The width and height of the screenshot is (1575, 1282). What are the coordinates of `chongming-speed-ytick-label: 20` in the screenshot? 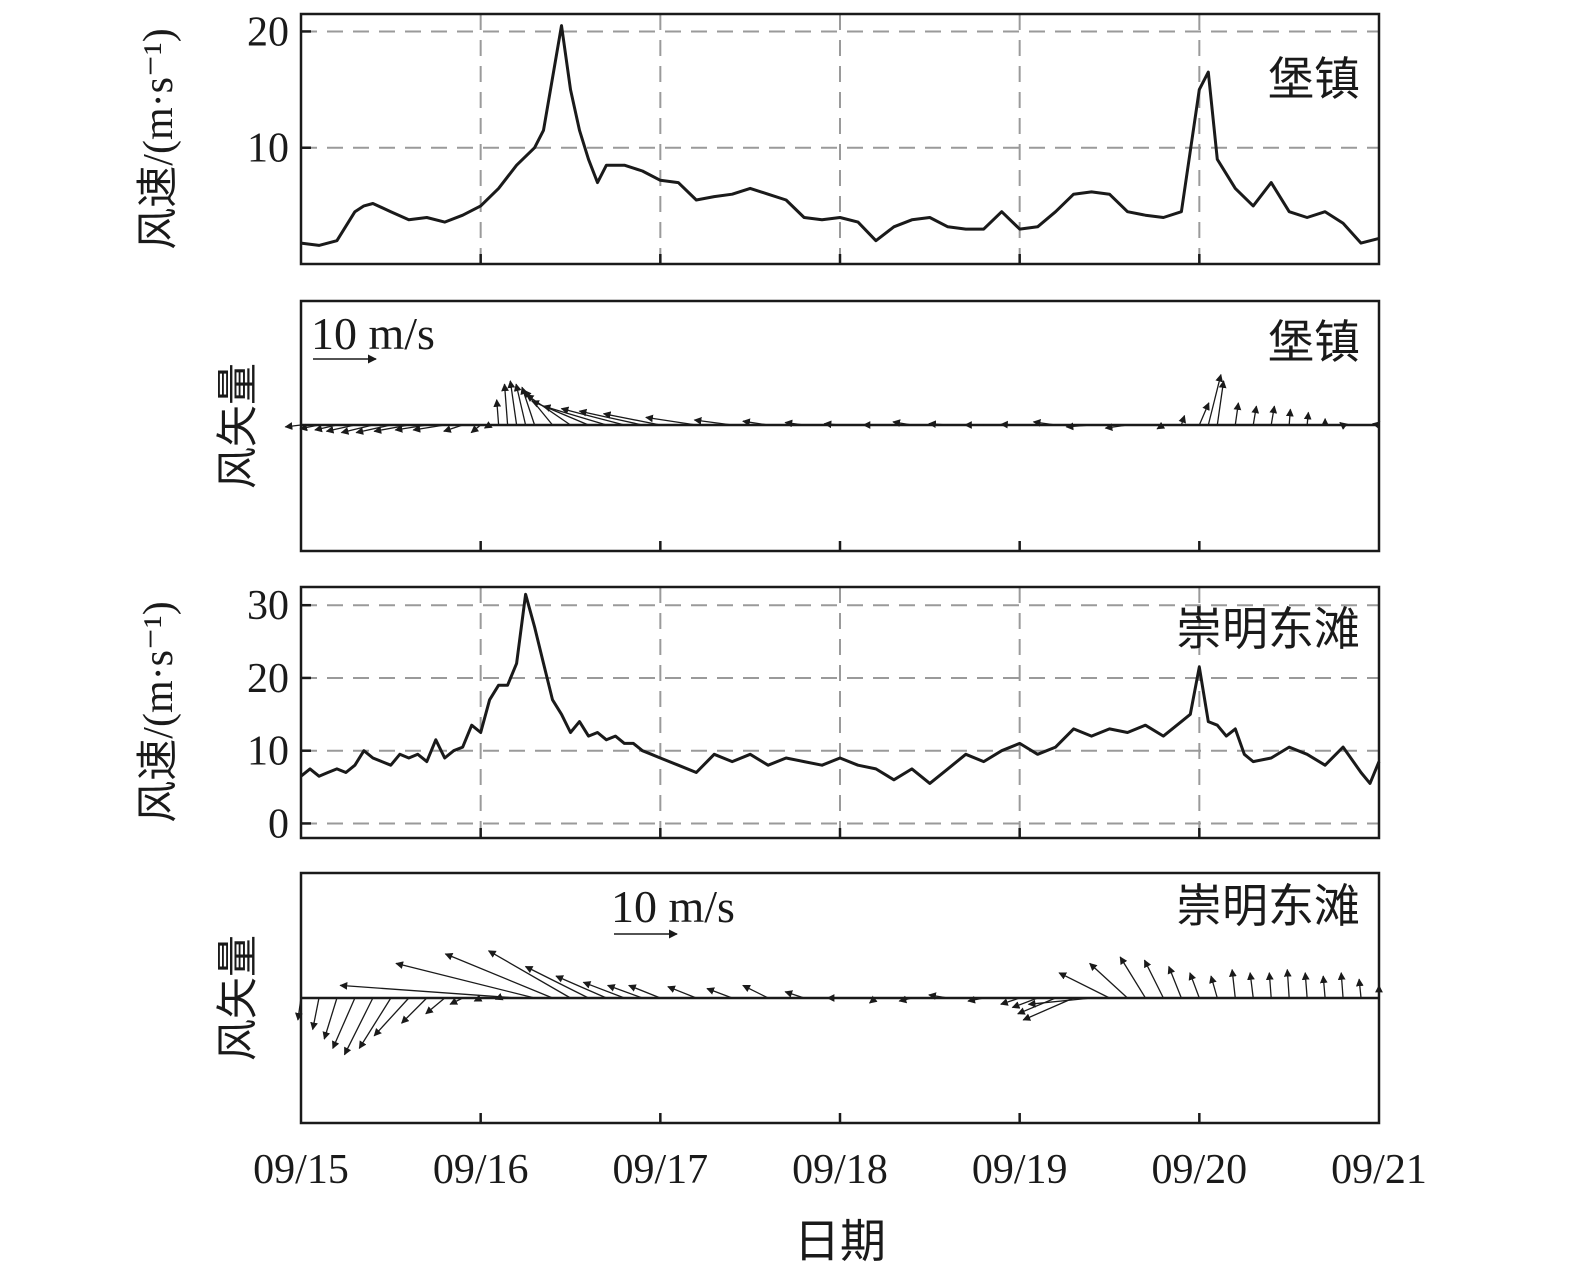 It's located at (268, 679).